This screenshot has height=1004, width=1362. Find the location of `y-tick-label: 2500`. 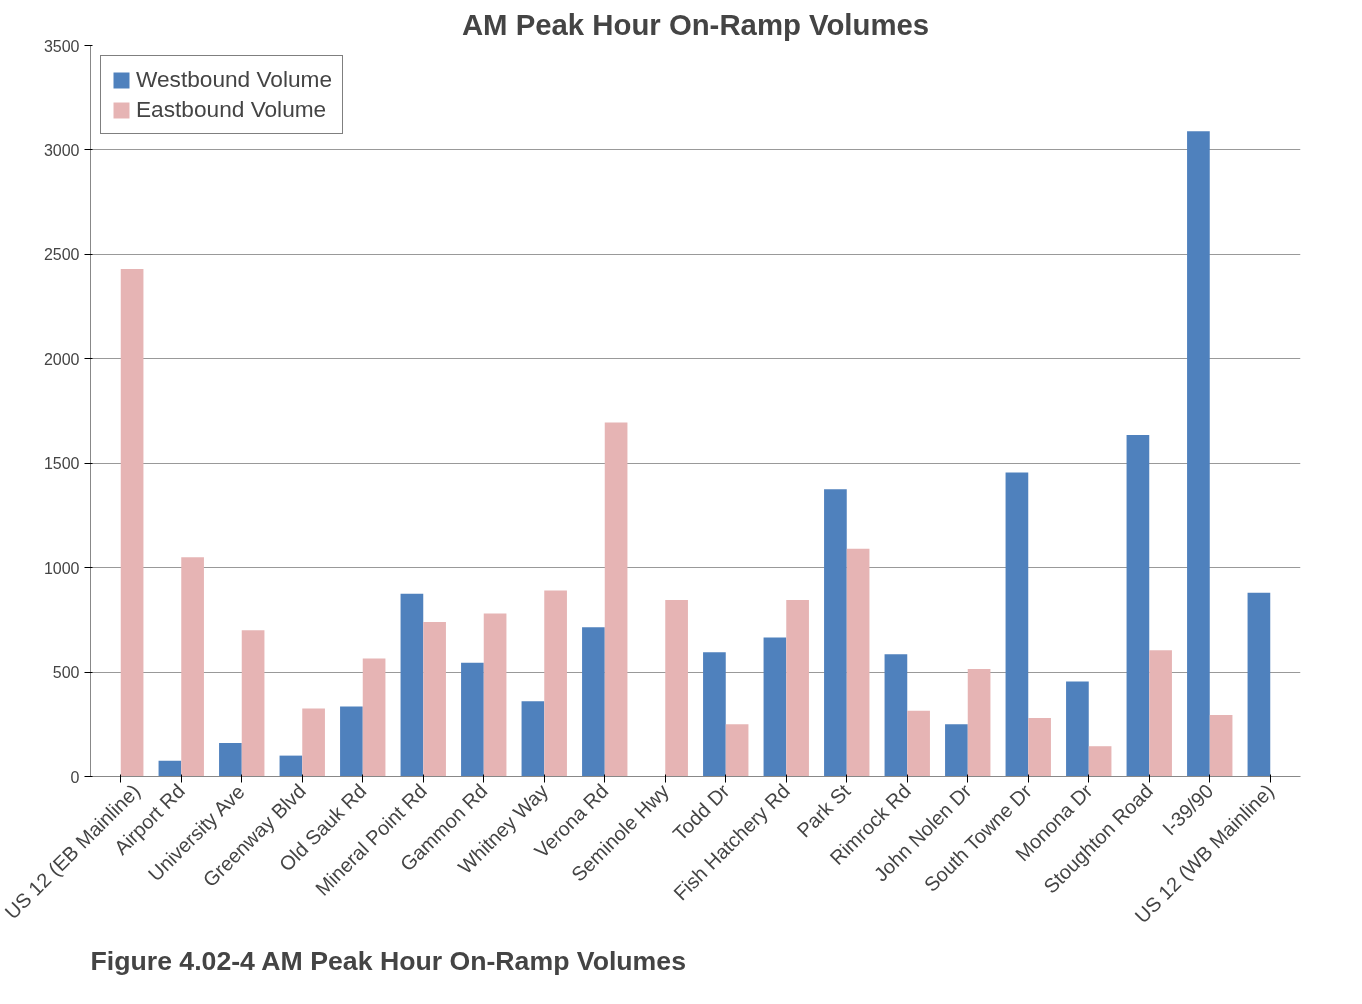

y-tick-label: 2500 is located at coordinates (61, 255).